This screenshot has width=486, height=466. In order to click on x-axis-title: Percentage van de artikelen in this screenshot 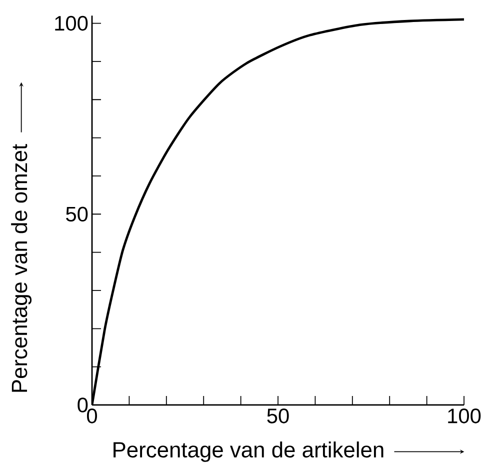, I will do `click(249, 451)`.